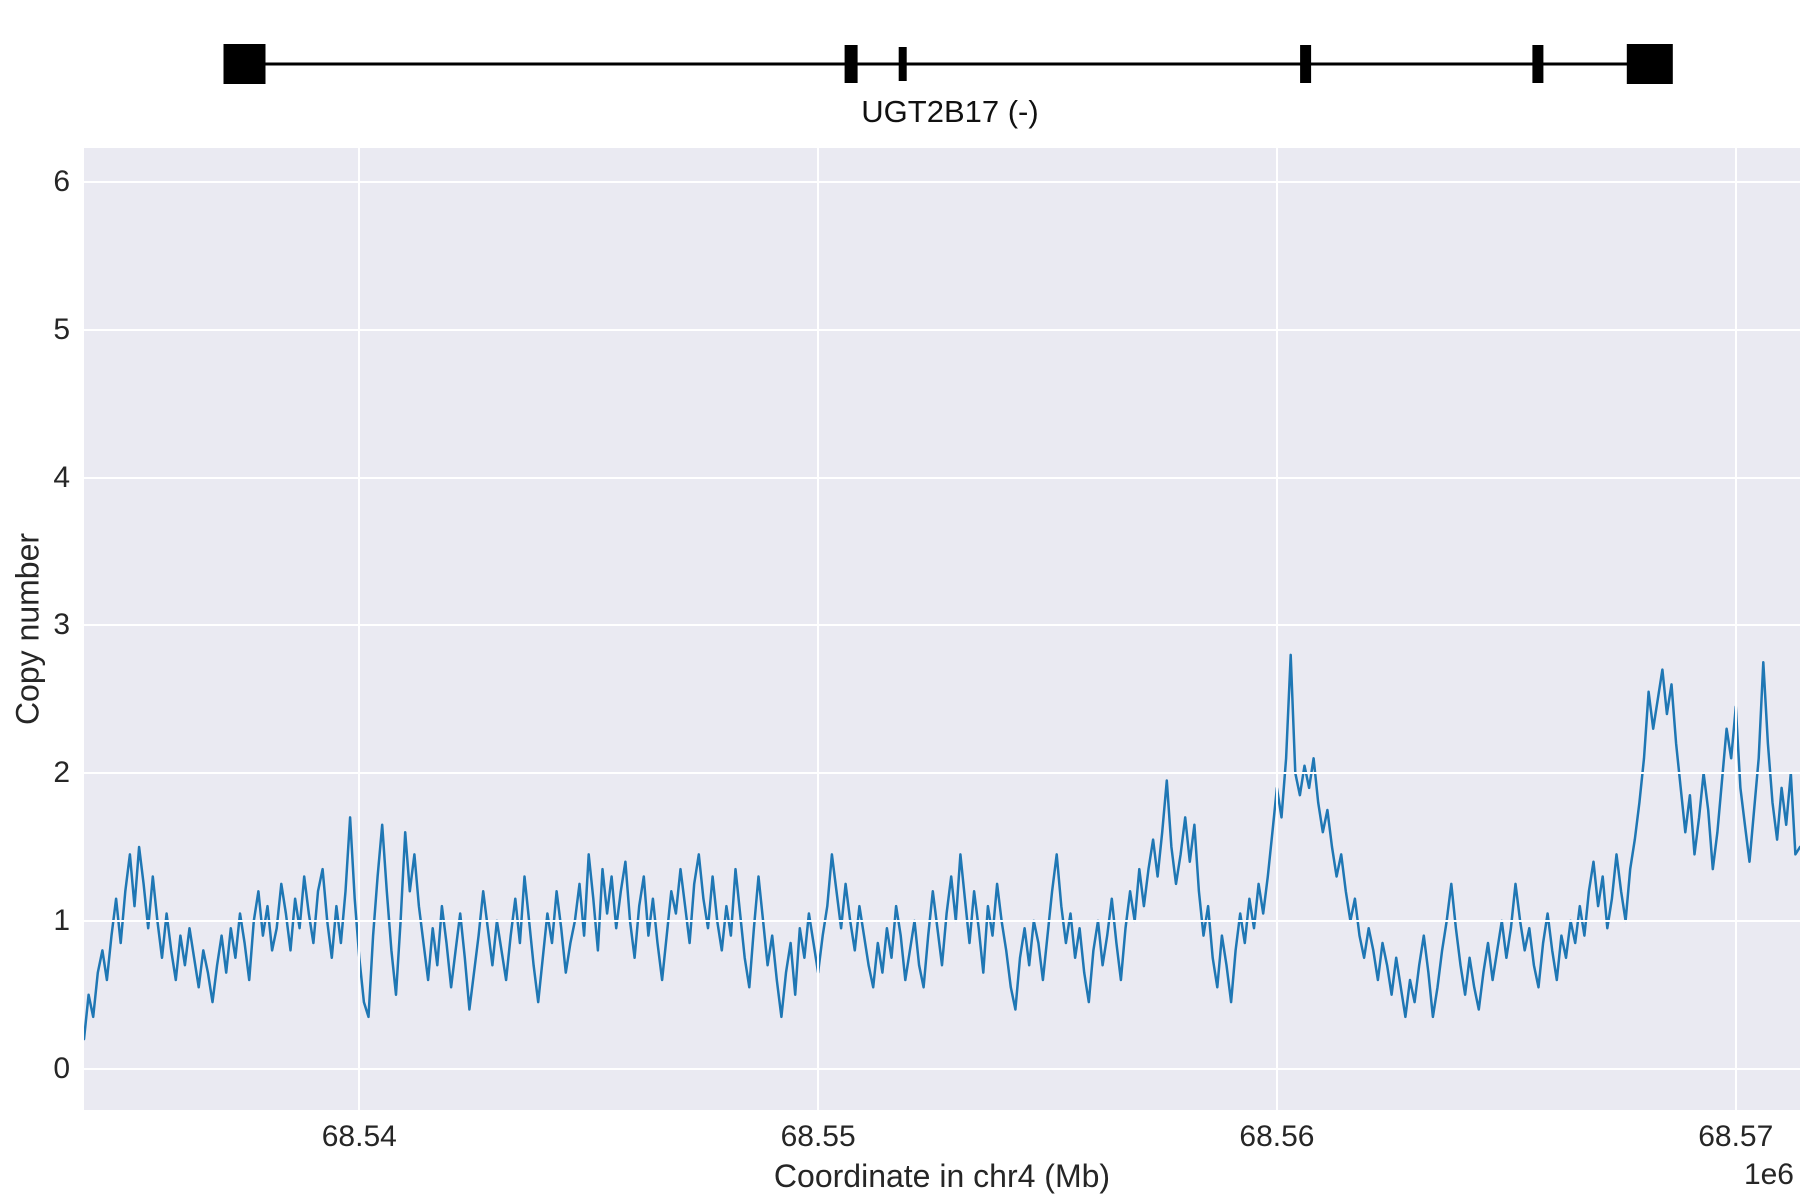 This screenshot has width=1800, height=1200. I want to click on y-tick-label: 3, so click(61, 625).